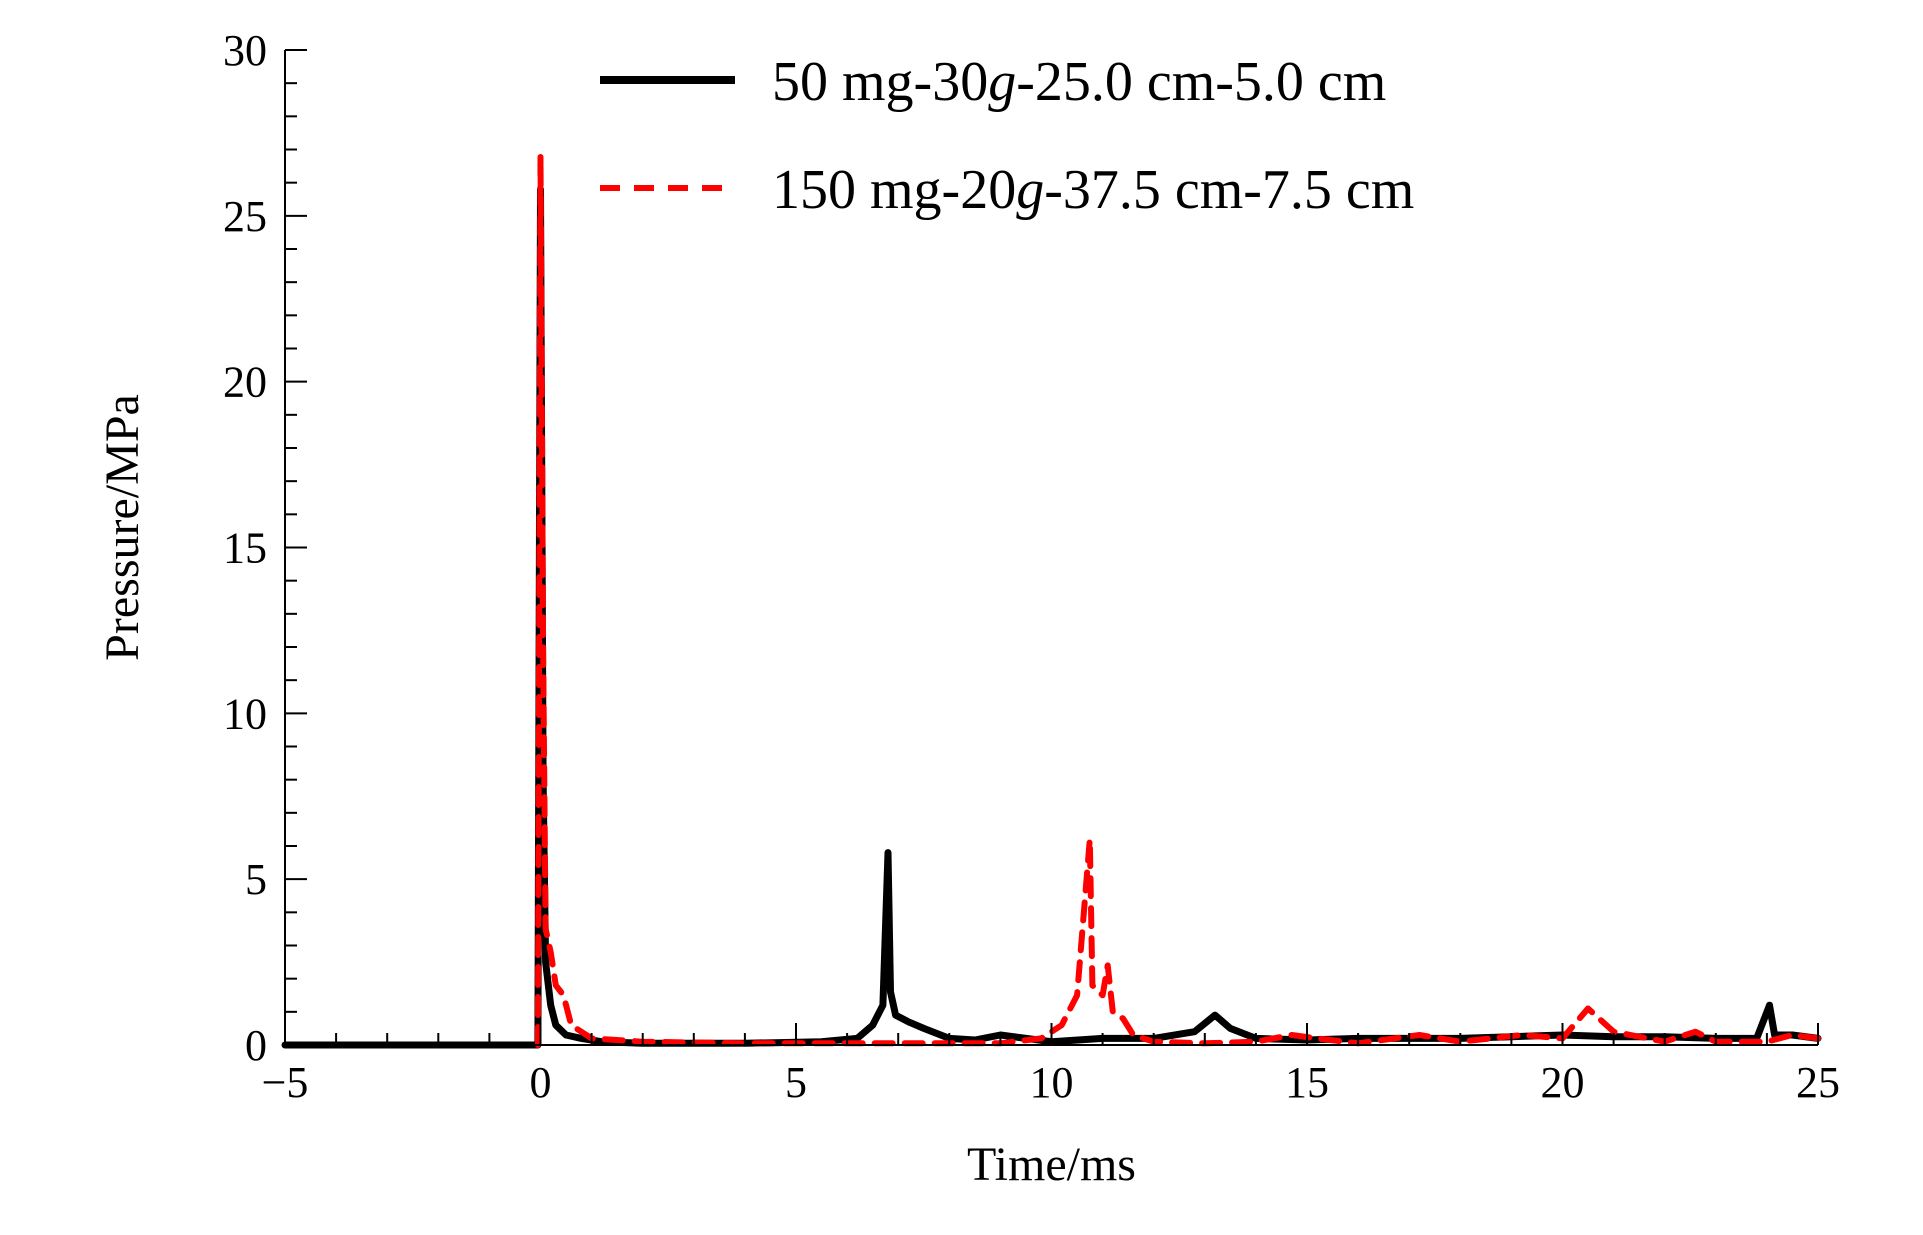  What do you see at coordinates (1093, 190) in the screenshot?
I see `legend-label-2: 150 mg-20g-37.5 cm-7.5 cm` at bounding box center [1093, 190].